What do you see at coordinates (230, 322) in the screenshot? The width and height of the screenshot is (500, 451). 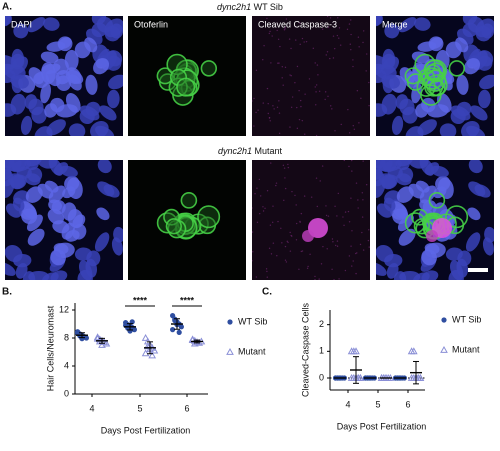 I see `legend-marker` at bounding box center [230, 322].